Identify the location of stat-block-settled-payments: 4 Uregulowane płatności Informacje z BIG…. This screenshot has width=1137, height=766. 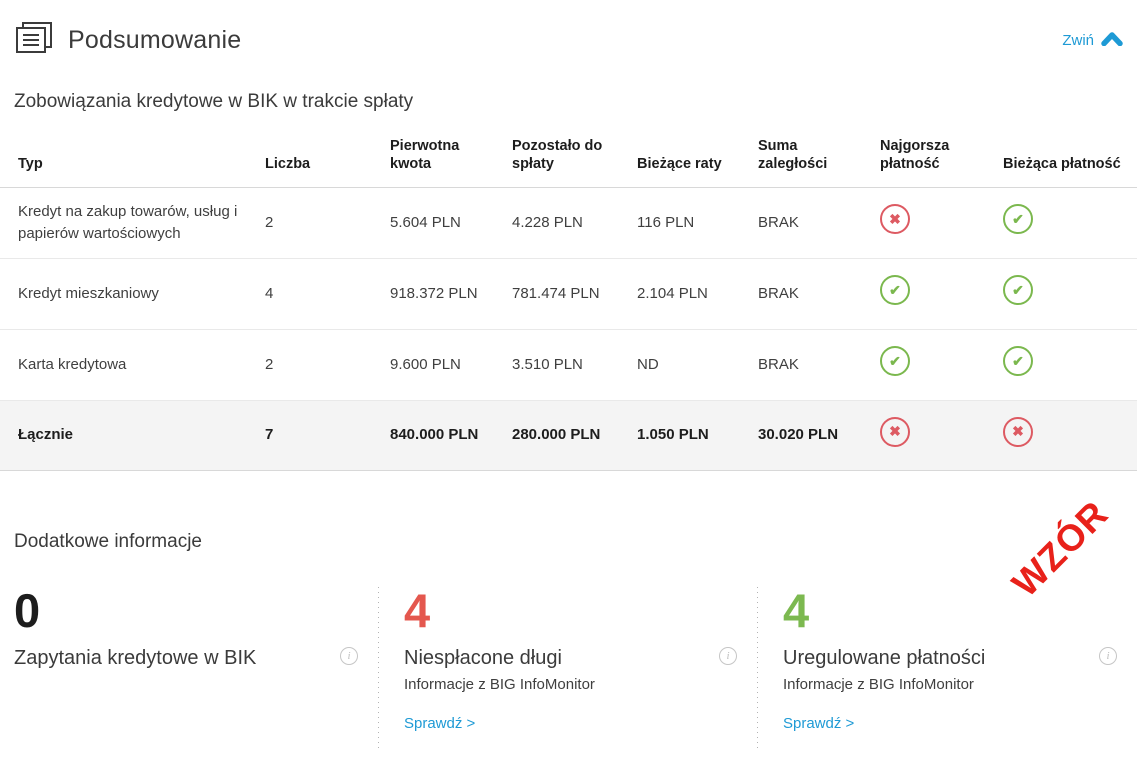
(947, 666).